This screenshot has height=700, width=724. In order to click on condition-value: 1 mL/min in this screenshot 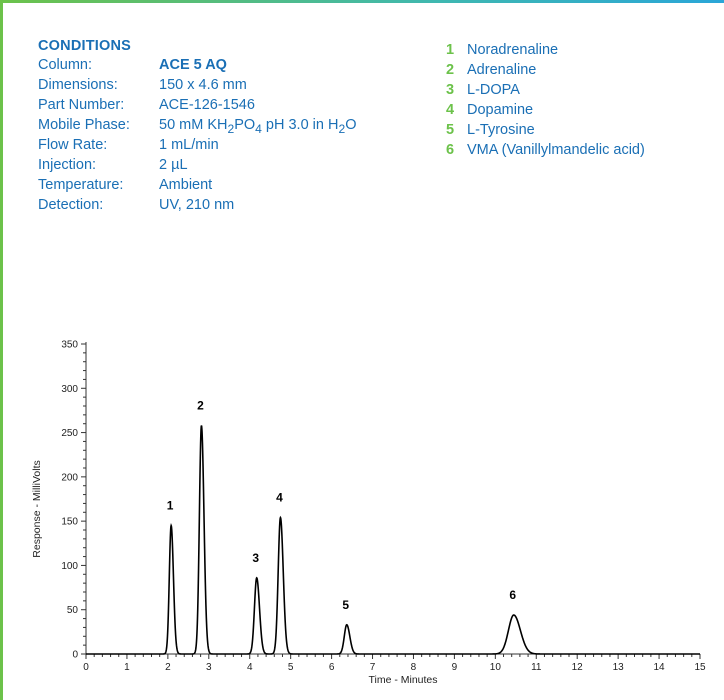, I will do `click(189, 145)`.